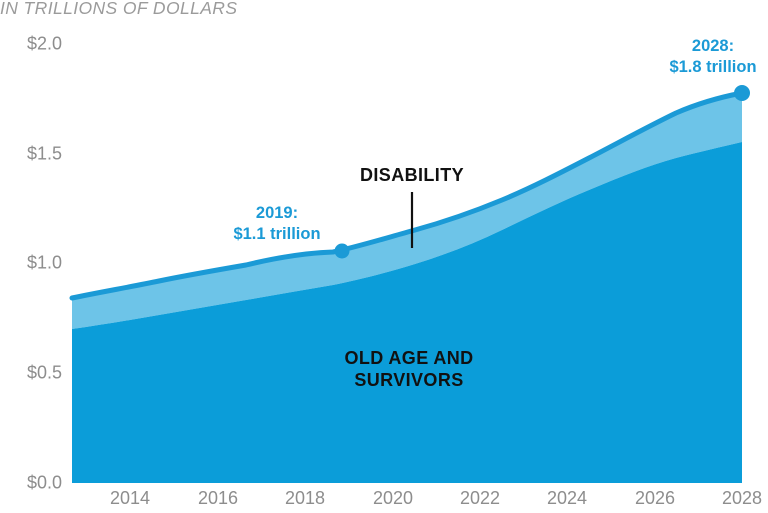  I want to click on y-axis-tick: $1.0, so click(44, 262).